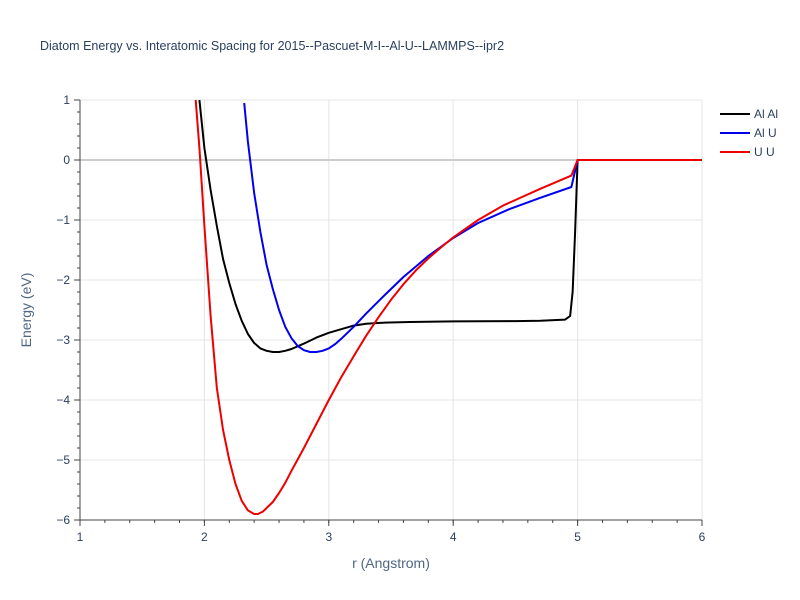 Image resolution: width=800 pixels, height=600 pixels. I want to click on x-tick-label: 3, so click(328, 537).